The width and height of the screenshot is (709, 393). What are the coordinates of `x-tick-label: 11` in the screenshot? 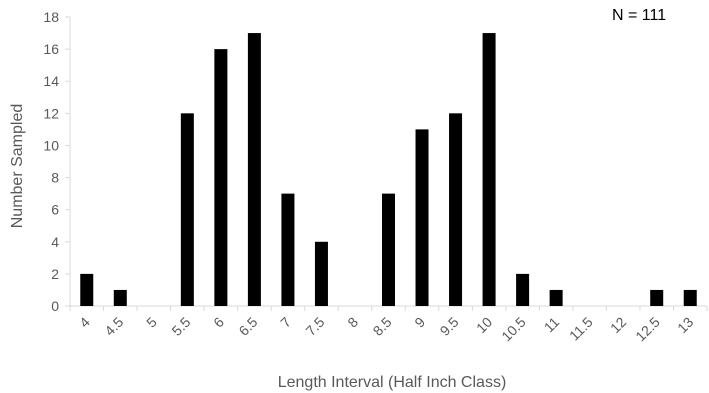 It's located at (552, 325).